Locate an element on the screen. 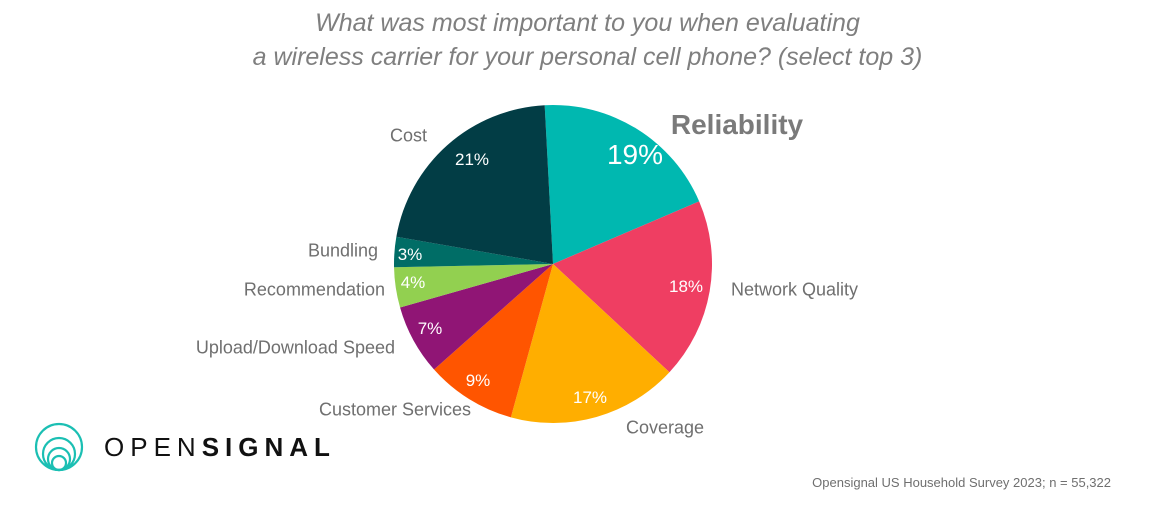 The image size is (1175, 521). pie-slice-network-quality is located at coordinates (632, 287).